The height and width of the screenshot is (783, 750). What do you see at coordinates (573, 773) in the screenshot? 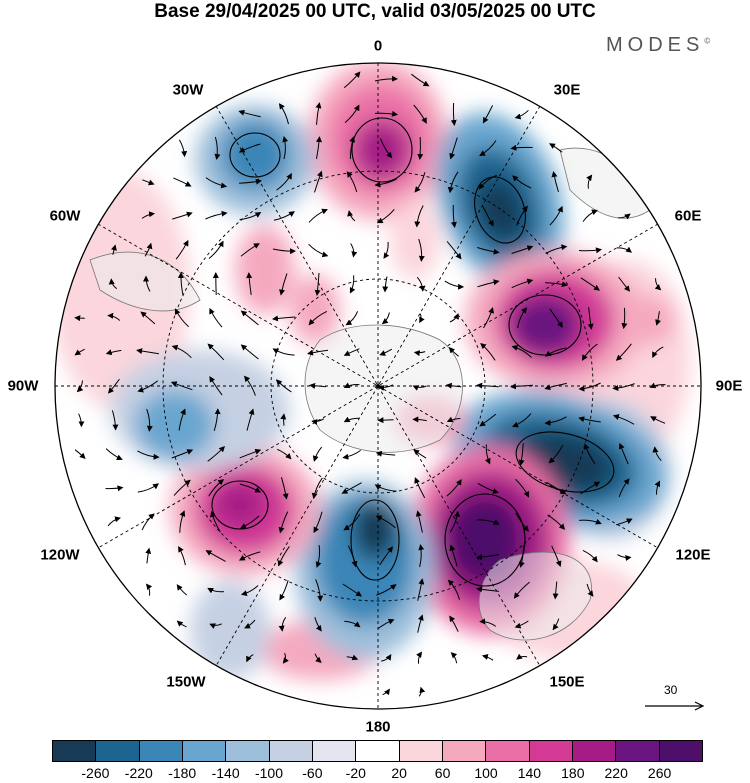
I see `colorbar-tick-label: 180` at bounding box center [573, 773].